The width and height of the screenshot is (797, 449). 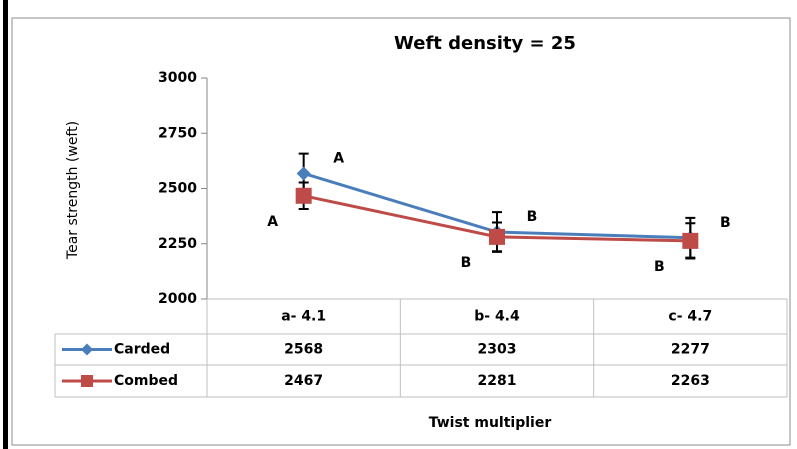 I want to click on table-value: 2277, so click(x=690, y=350).